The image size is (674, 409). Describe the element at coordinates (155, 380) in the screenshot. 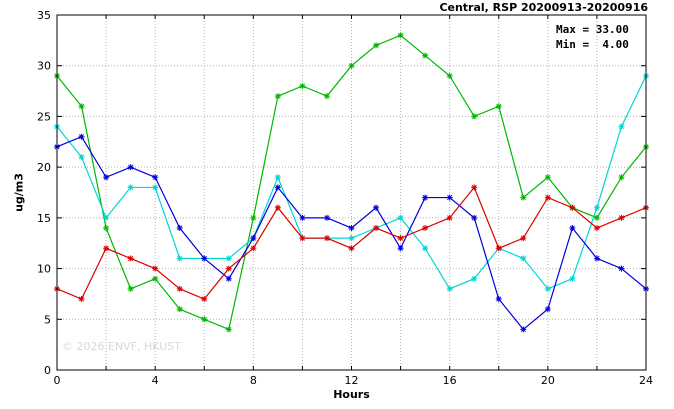

I see `x-tick-label: 4` at that location.